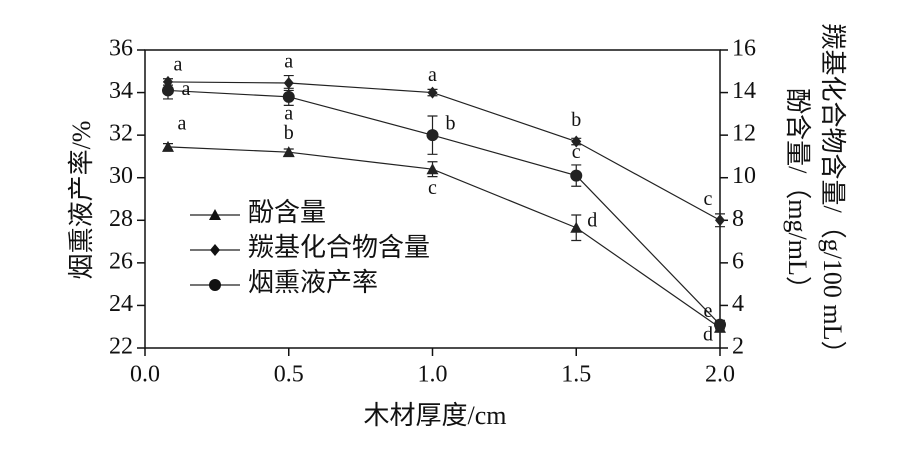  What do you see at coordinates (121, 219) in the screenshot?
I see `y-tick-label: 28` at bounding box center [121, 219].